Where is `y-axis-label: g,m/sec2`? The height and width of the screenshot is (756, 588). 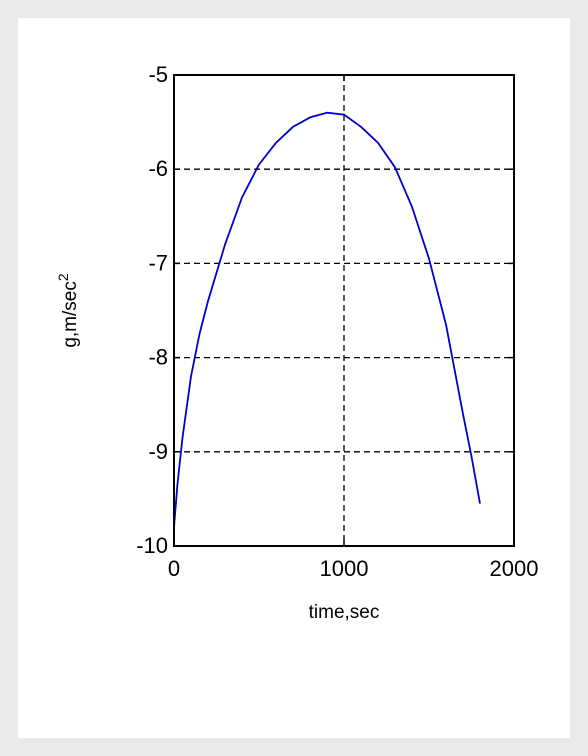
y-axis-label: g,m/sec2 is located at coordinates (68, 310).